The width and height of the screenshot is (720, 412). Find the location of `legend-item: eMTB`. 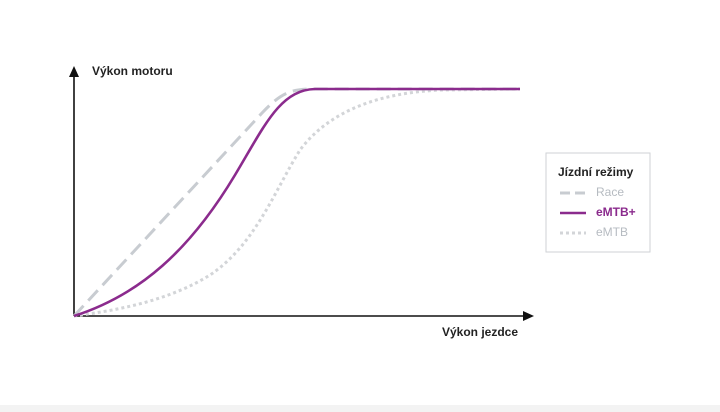

legend-item: eMTB is located at coordinates (612, 232).